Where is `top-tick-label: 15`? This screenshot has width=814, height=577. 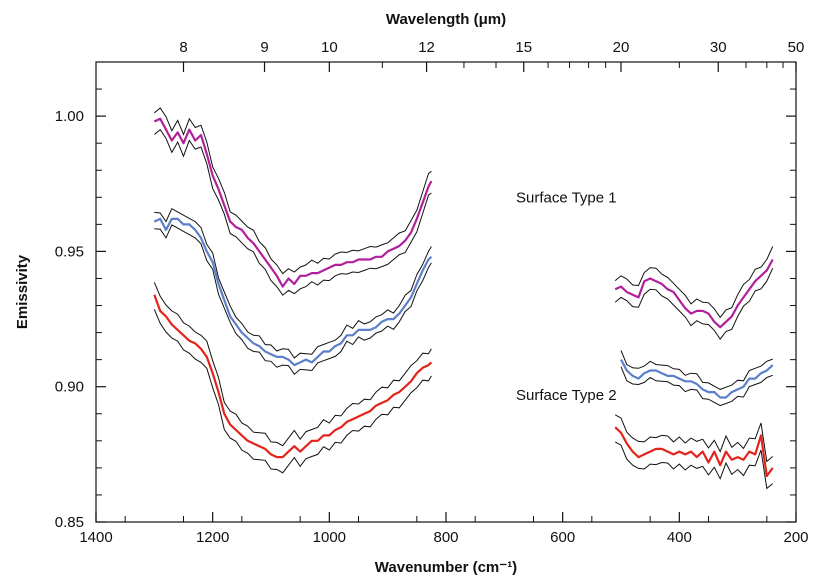
top-tick-label: 15 is located at coordinates (523, 47).